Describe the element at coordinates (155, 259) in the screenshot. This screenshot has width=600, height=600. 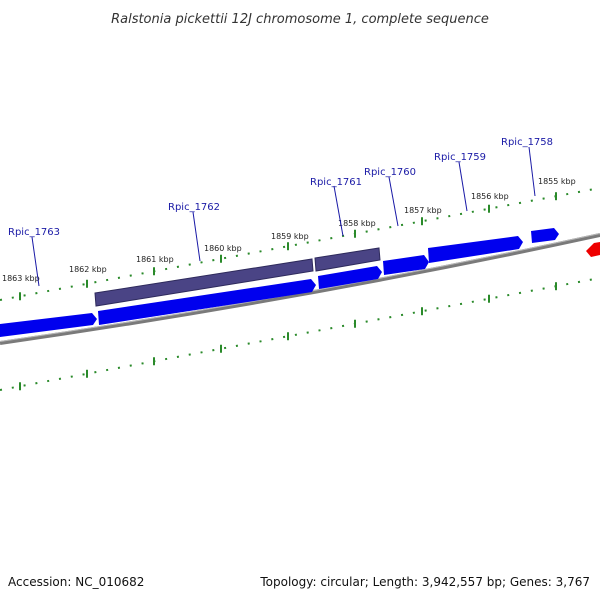
I see `tick-label-1861: 1861 kbp` at that location.